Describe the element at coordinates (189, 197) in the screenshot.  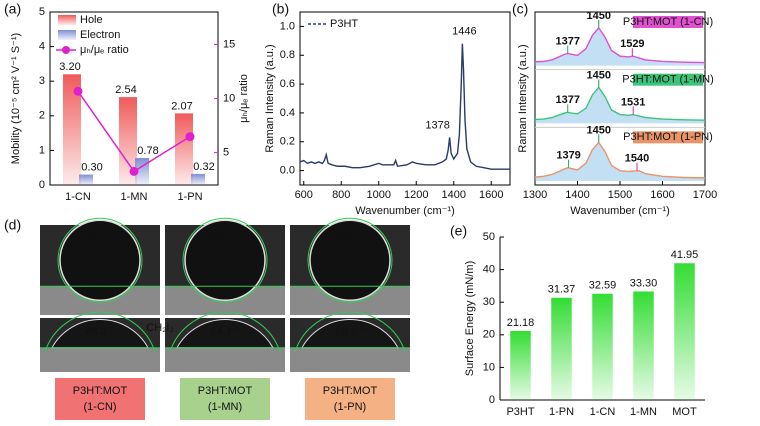
I see `x-tick-label: 1-PN` at that location.